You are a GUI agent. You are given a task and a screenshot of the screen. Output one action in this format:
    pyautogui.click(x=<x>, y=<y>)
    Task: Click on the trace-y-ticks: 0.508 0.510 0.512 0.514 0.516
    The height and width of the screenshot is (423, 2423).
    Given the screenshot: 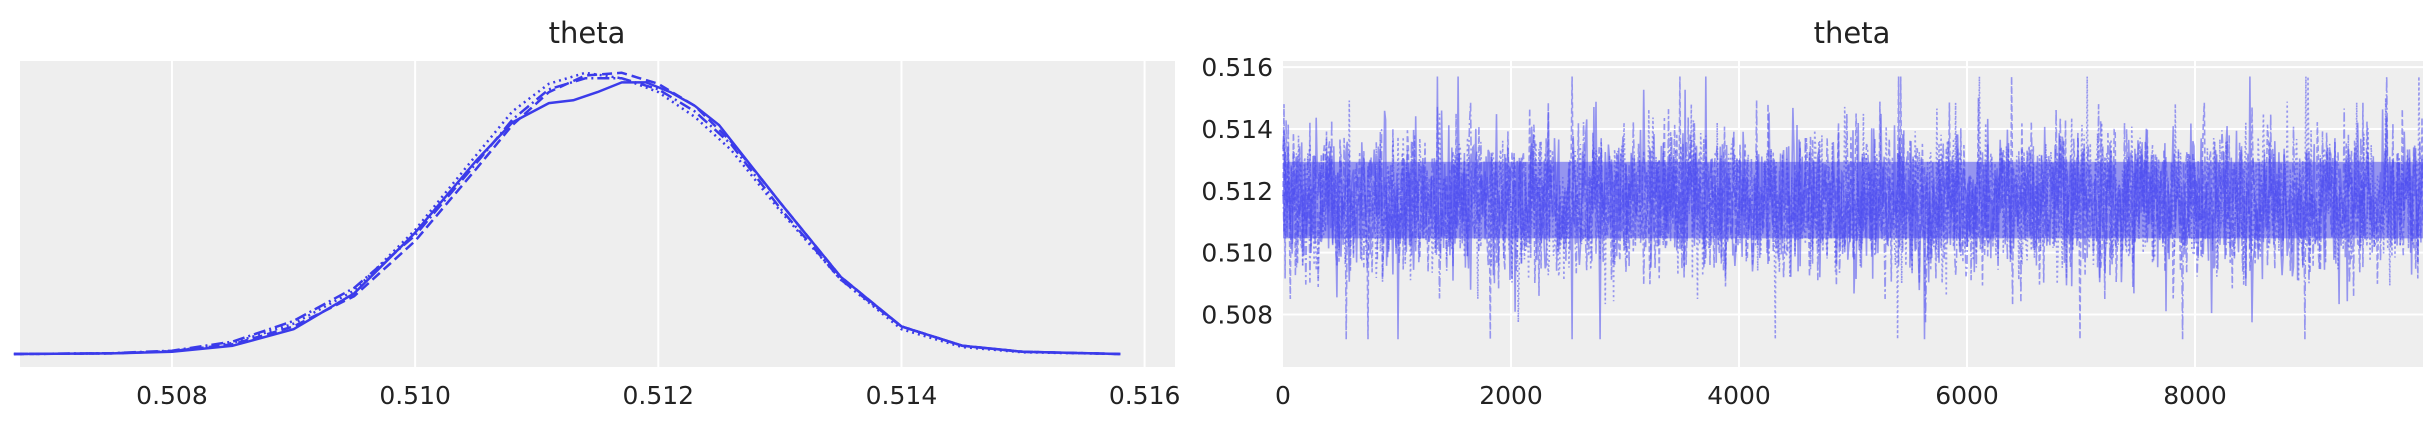 What is the action you would take?
    pyautogui.click(x=1237, y=191)
    